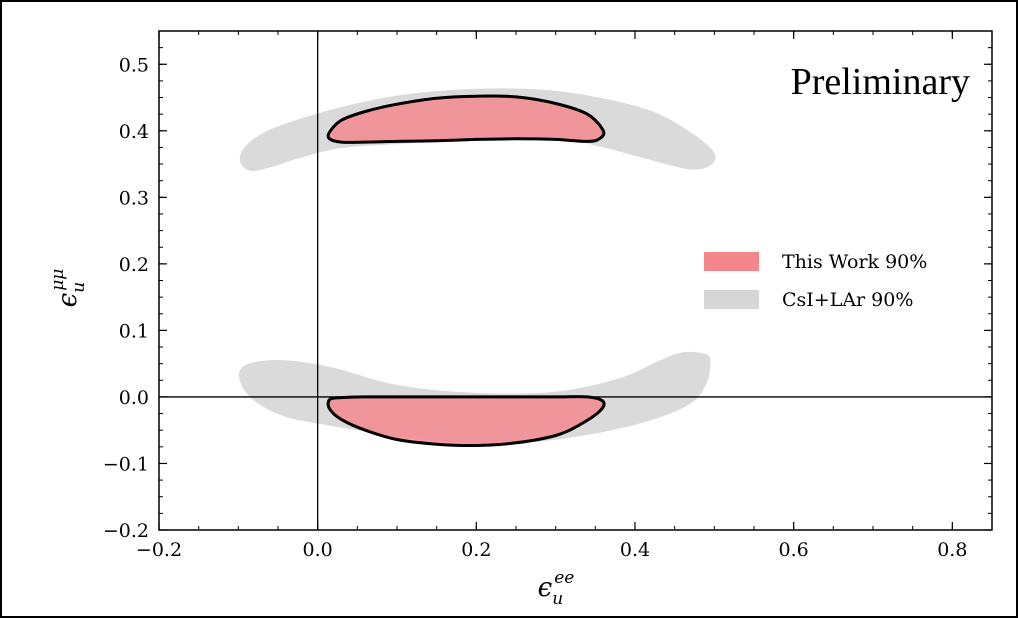 This screenshot has height=618, width=1018. What do you see at coordinates (134, 198) in the screenshot?
I see `y-tick-label: 0.3` at bounding box center [134, 198].